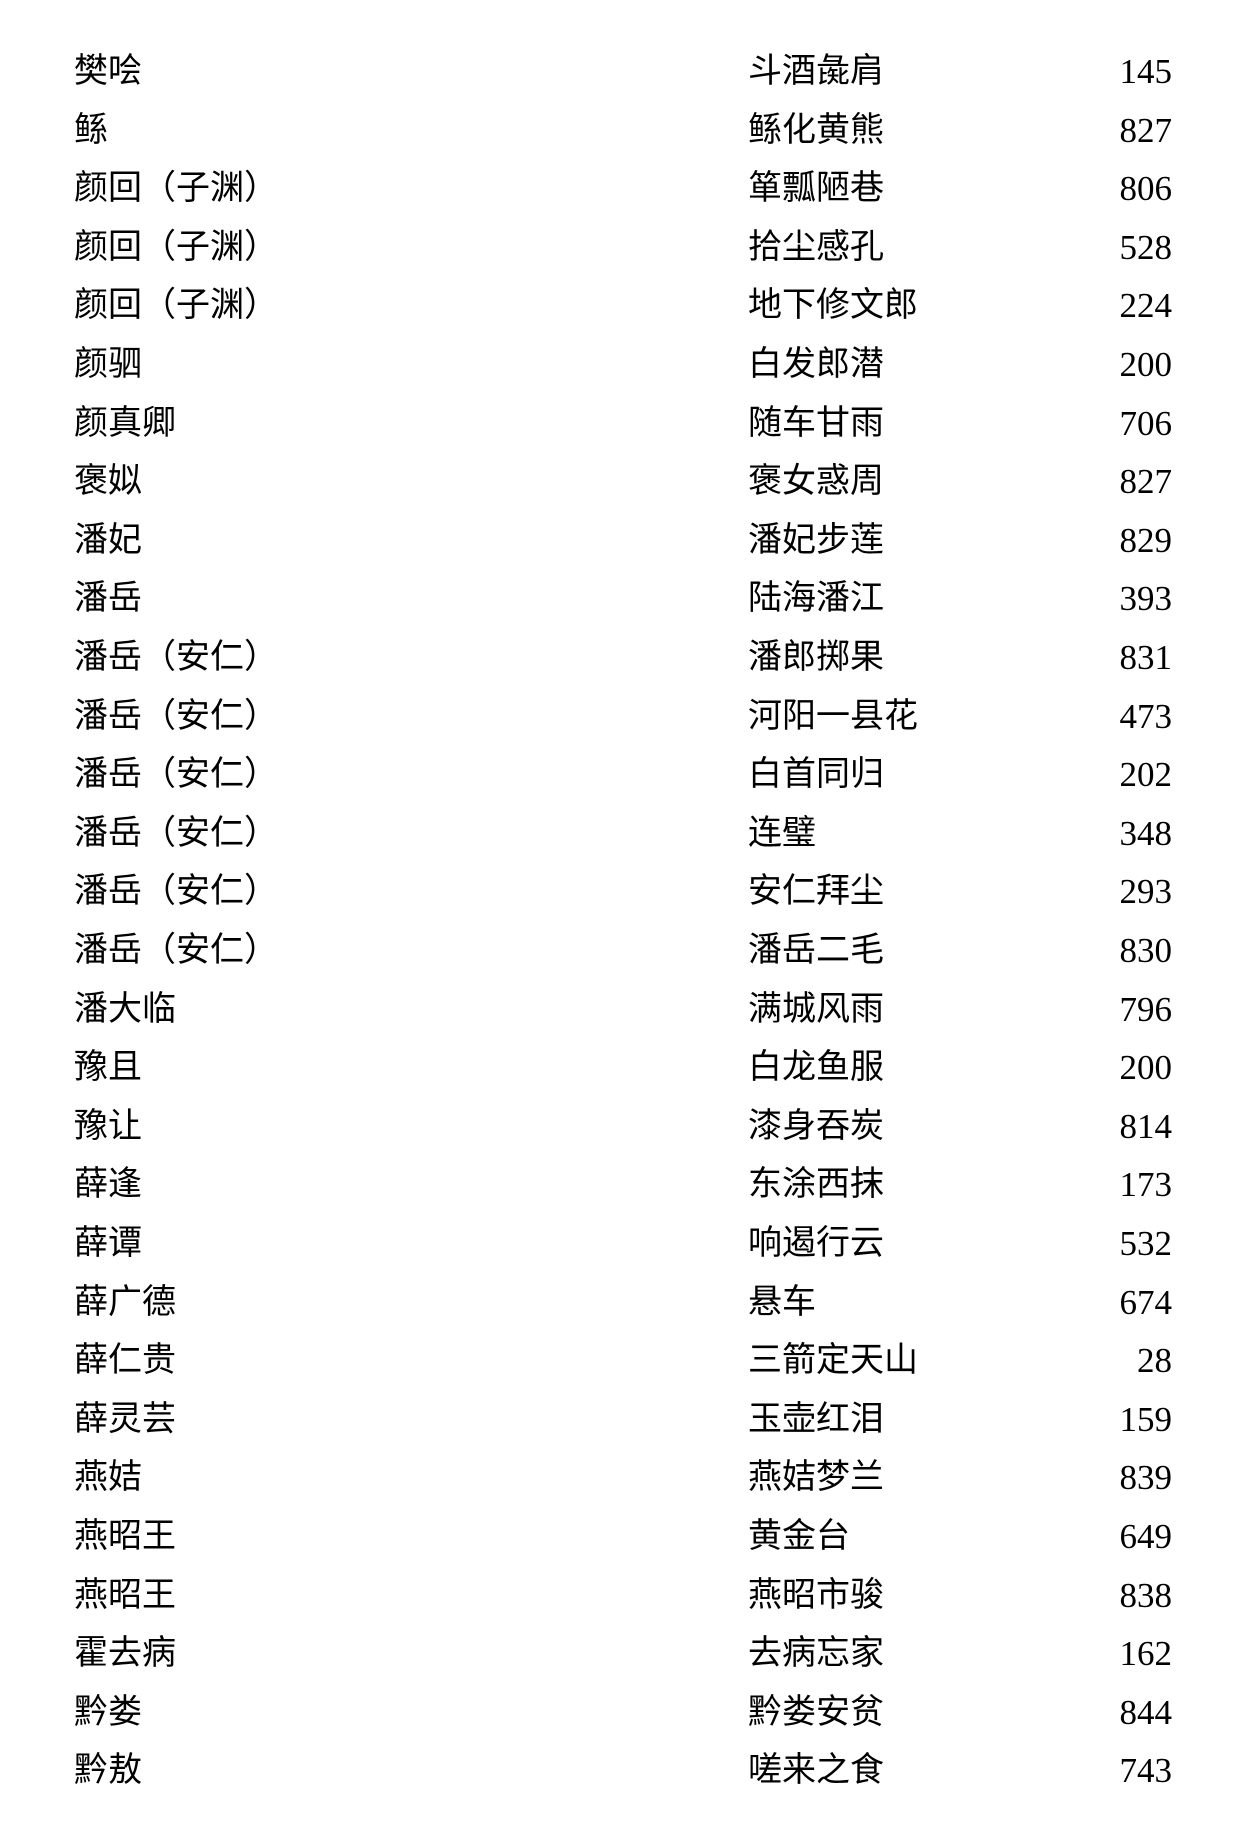  What do you see at coordinates (1146, 950) in the screenshot?
I see `page-number: 830` at bounding box center [1146, 950].